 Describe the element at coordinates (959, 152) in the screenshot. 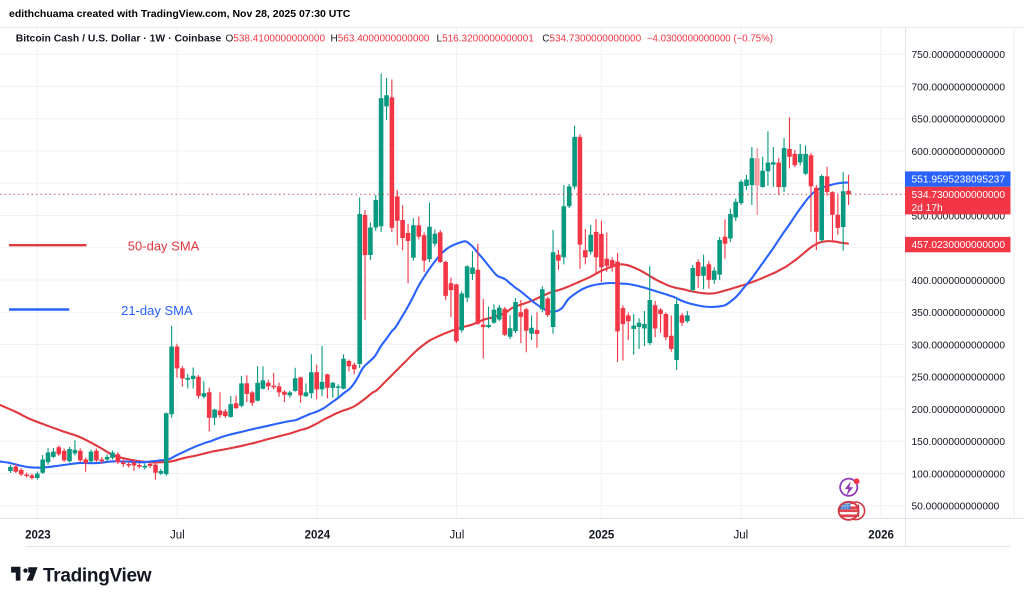

I see `svg-text: 600.0000000000000` at that location.